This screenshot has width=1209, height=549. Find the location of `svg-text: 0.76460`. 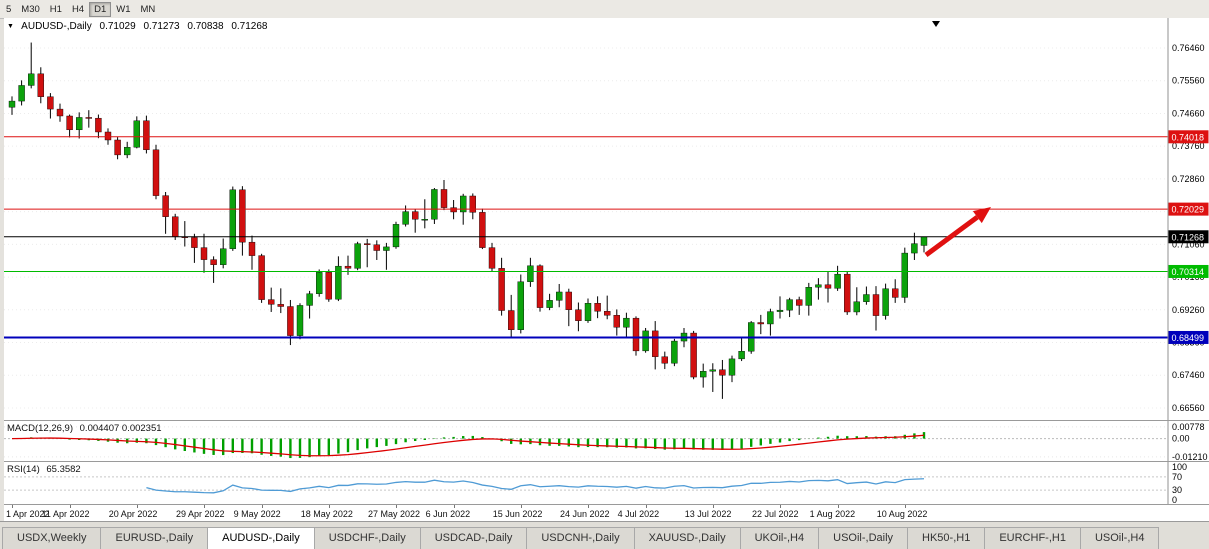

svg-text: 0.76460 is located at coordinates (1188, 48).